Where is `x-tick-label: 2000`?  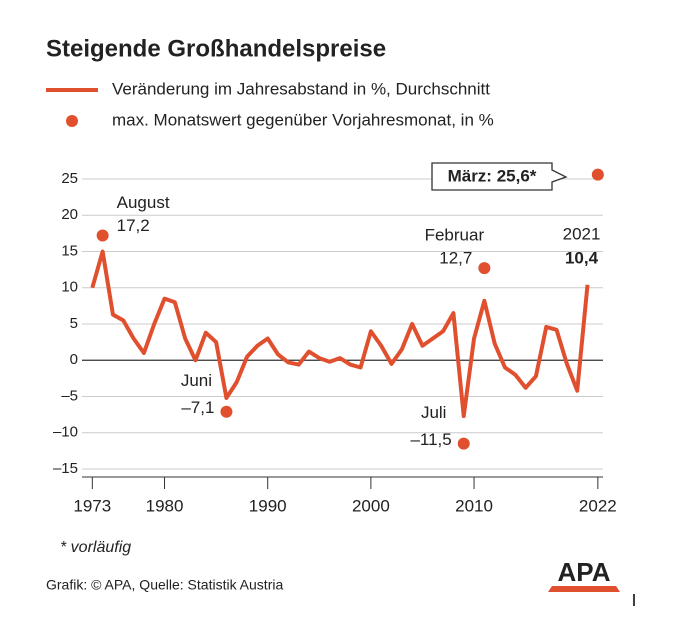 x-tick-label: 2000 is located at coordinates (371, 505).